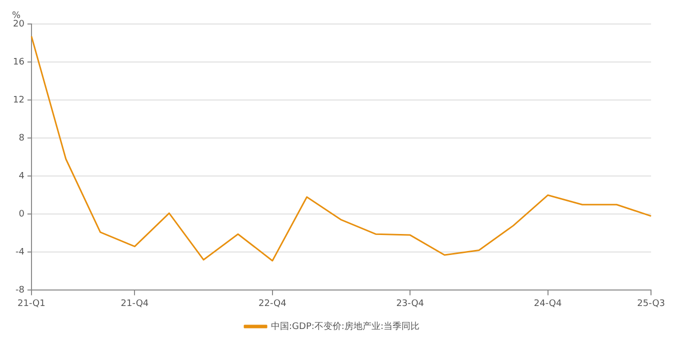 The height and width of the screenshot is (349, 676). I want to click on y-tick-label: 20, so click(19, 24).